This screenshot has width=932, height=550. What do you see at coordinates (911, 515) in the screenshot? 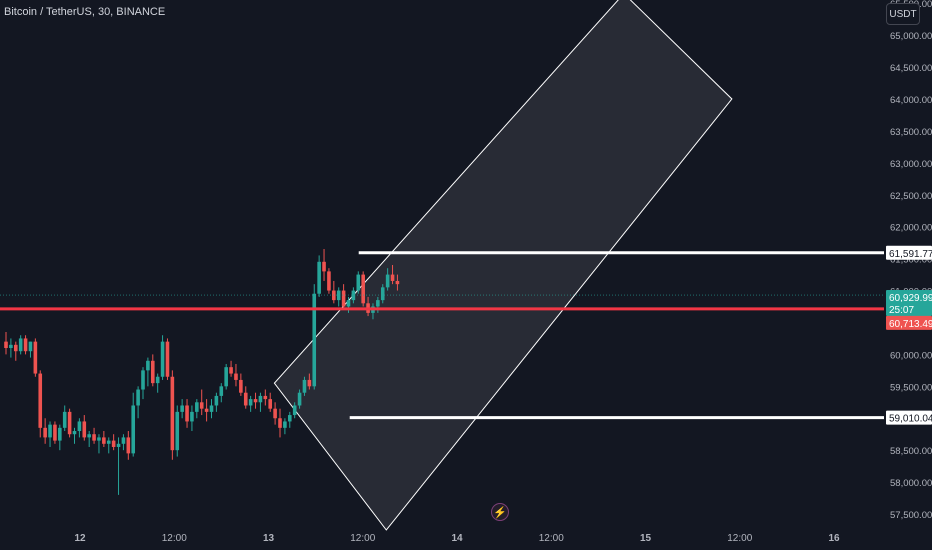
I see `y-tick-label: 57,500.00` at bounding box center [911, 515].